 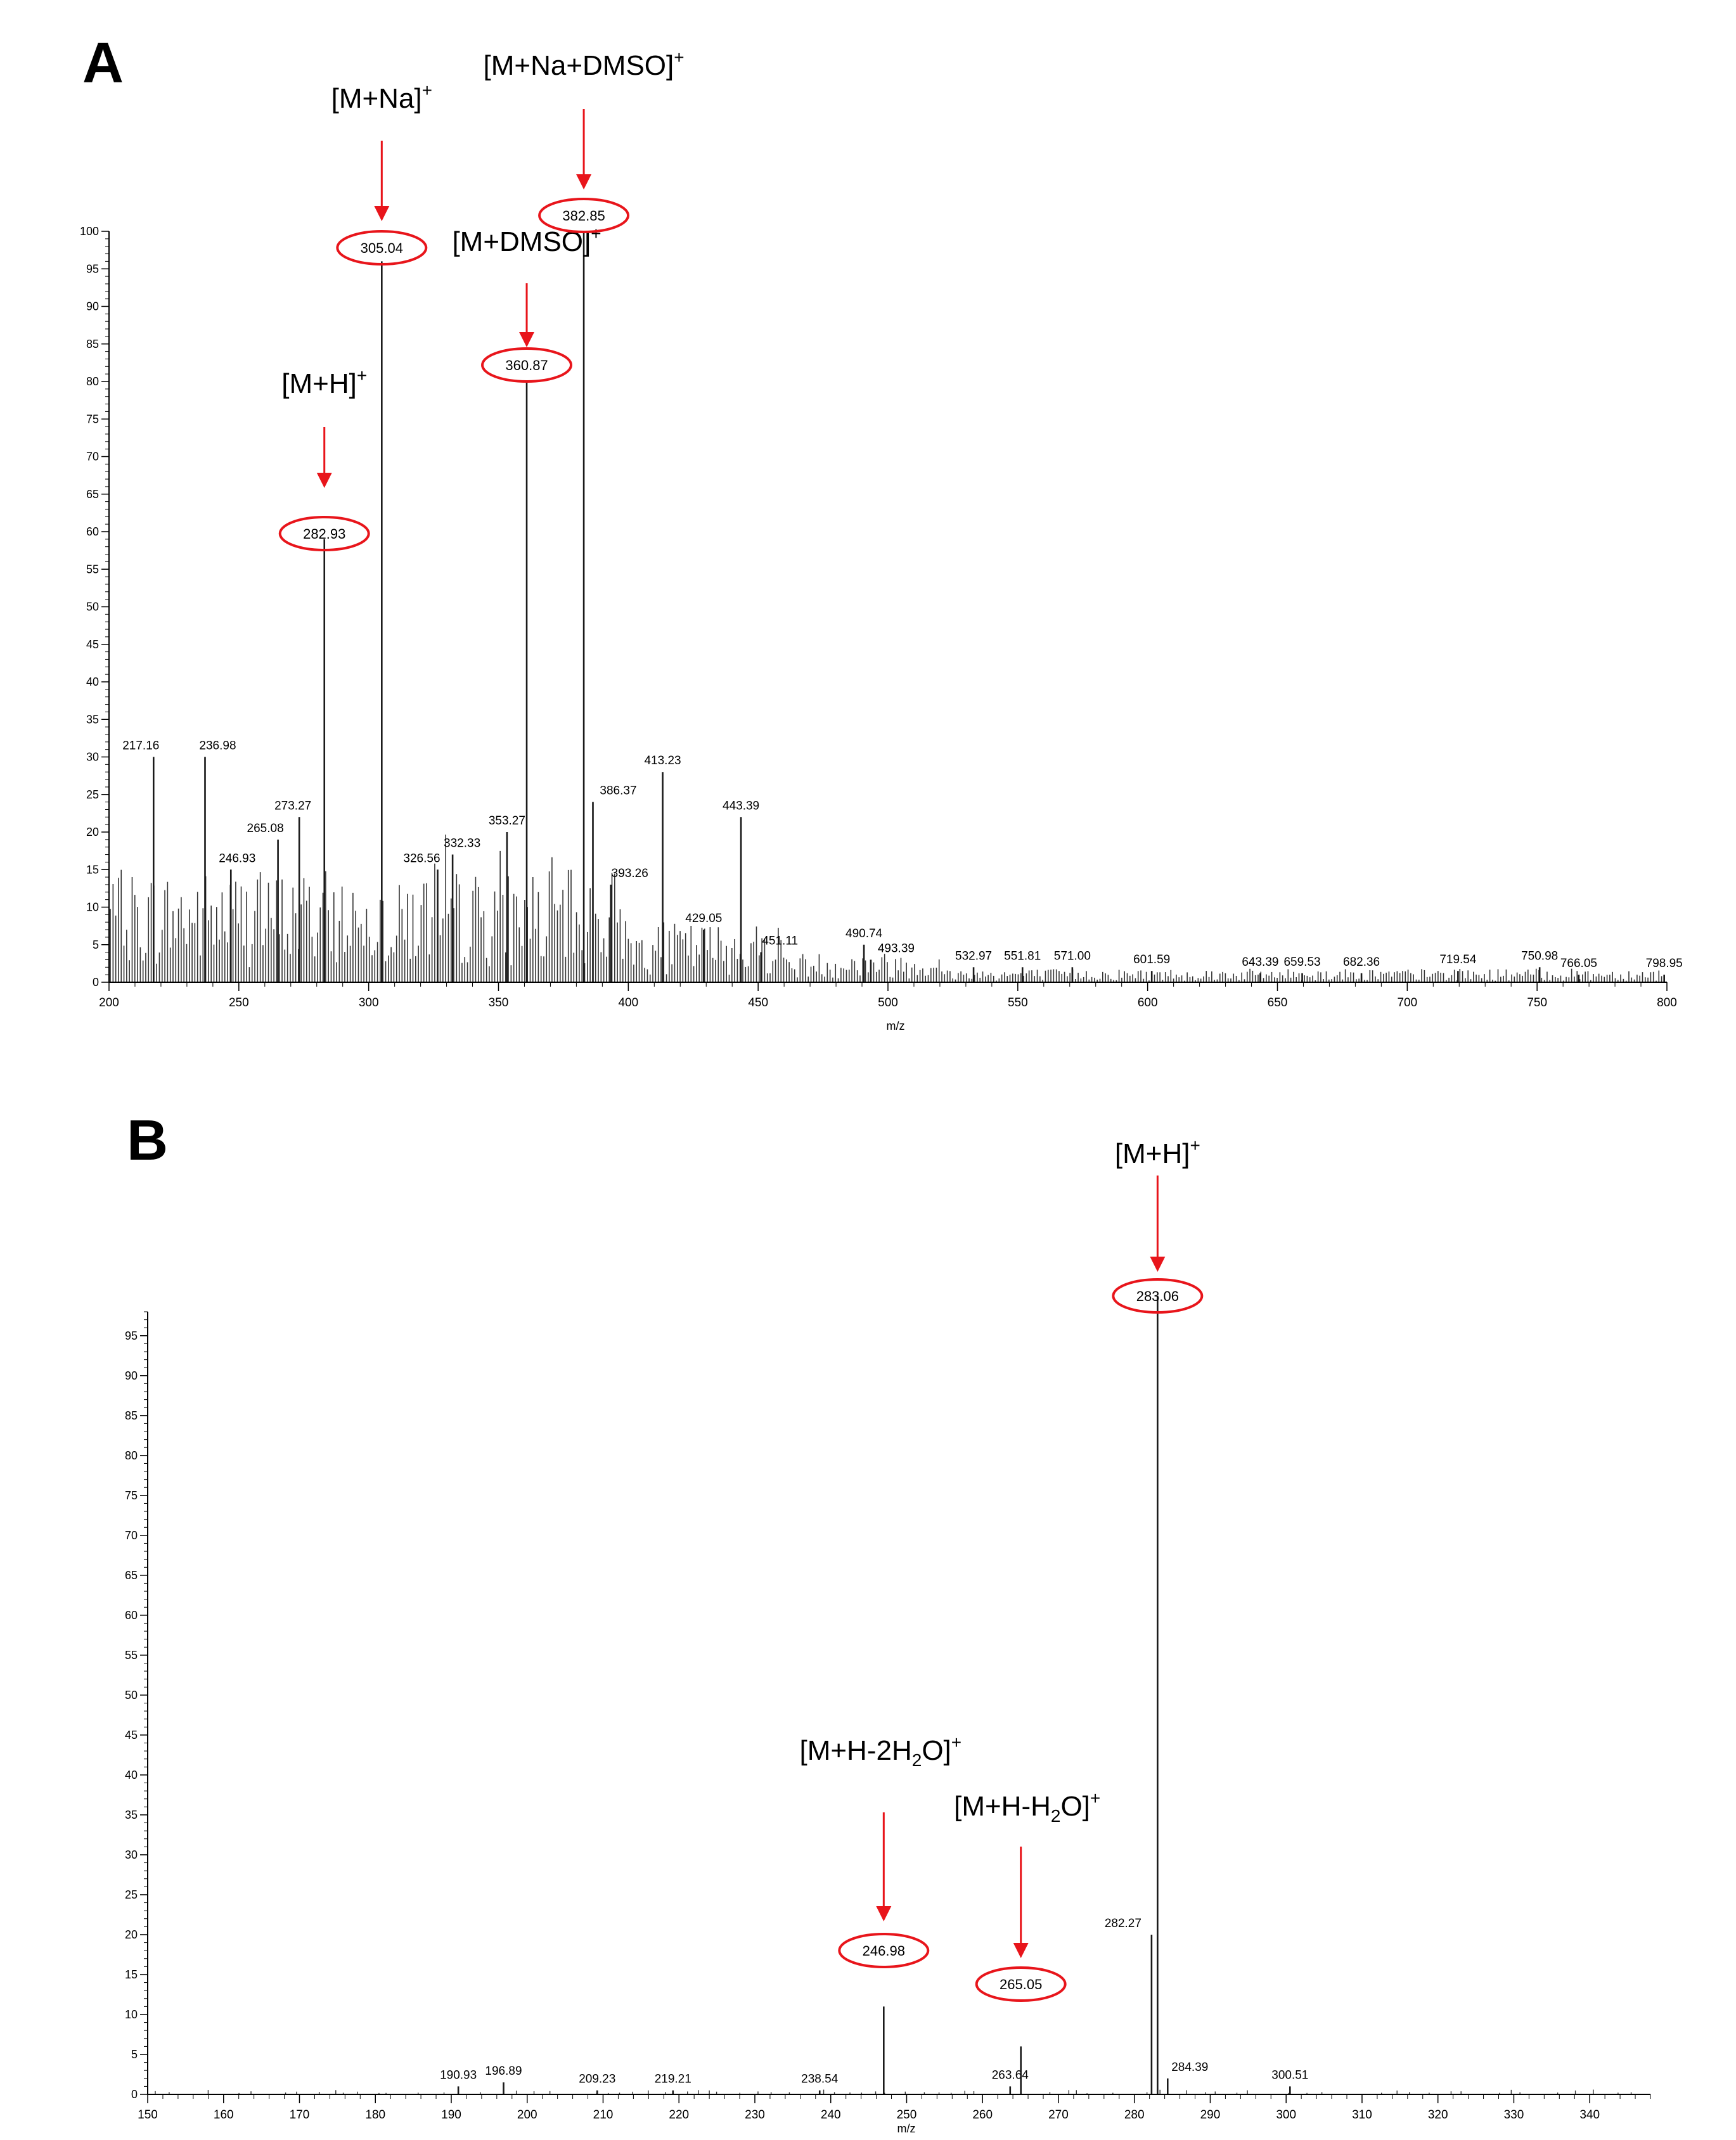 What do you see at coordinates (1134, 2115) in the screenshot?
I see `x-tick-label: 280` at bounding box center [1134, 2115].